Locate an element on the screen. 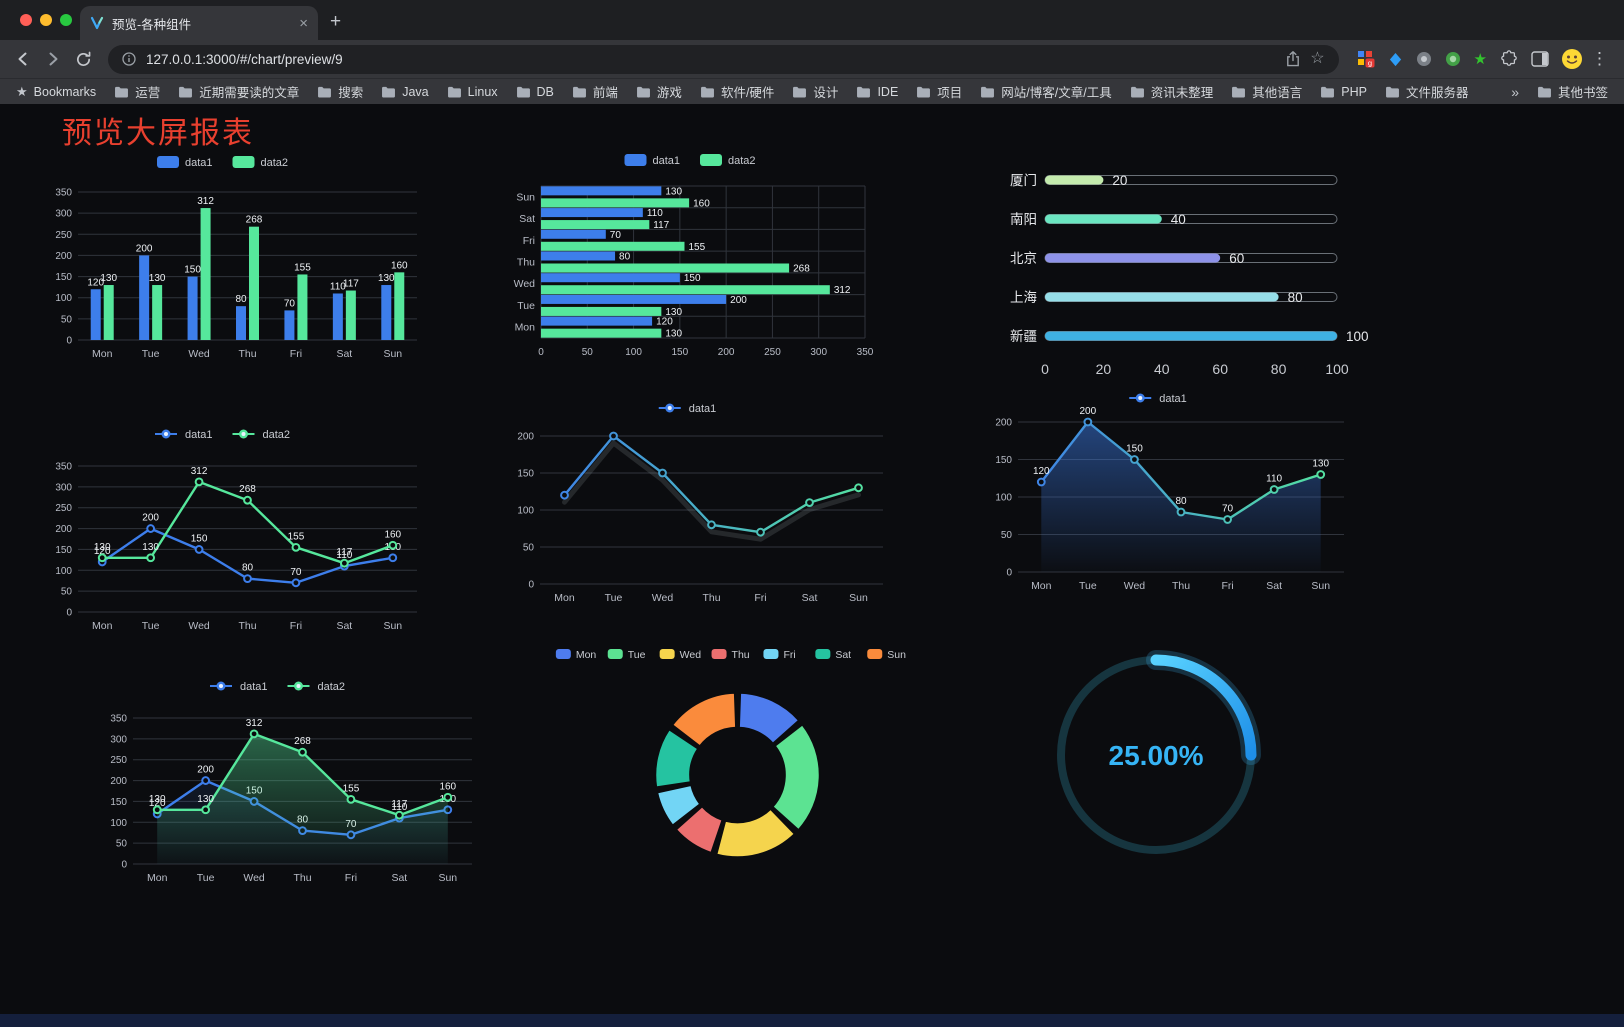 The width and height of the screenshot is (1624, 1027). window-minimize-button is located at coordinates (46, 20).